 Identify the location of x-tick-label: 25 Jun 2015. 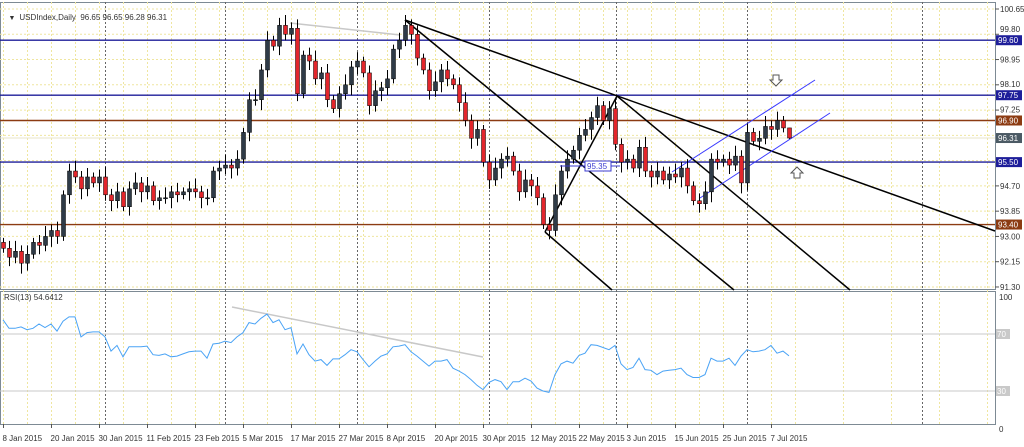
(745, 438).